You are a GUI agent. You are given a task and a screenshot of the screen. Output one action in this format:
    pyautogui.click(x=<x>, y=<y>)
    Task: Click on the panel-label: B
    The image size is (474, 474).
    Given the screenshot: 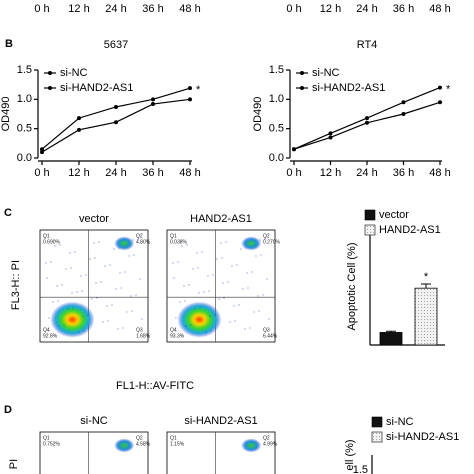 What is the action you would take?
    pyautogui.click(x=9, y=44)
    